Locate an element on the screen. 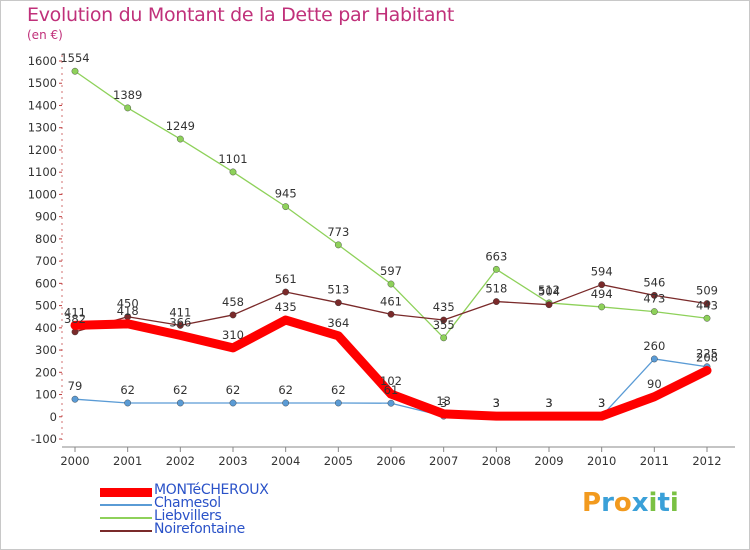  x-tick-label: 2007 is located at coordinates (443, 461).